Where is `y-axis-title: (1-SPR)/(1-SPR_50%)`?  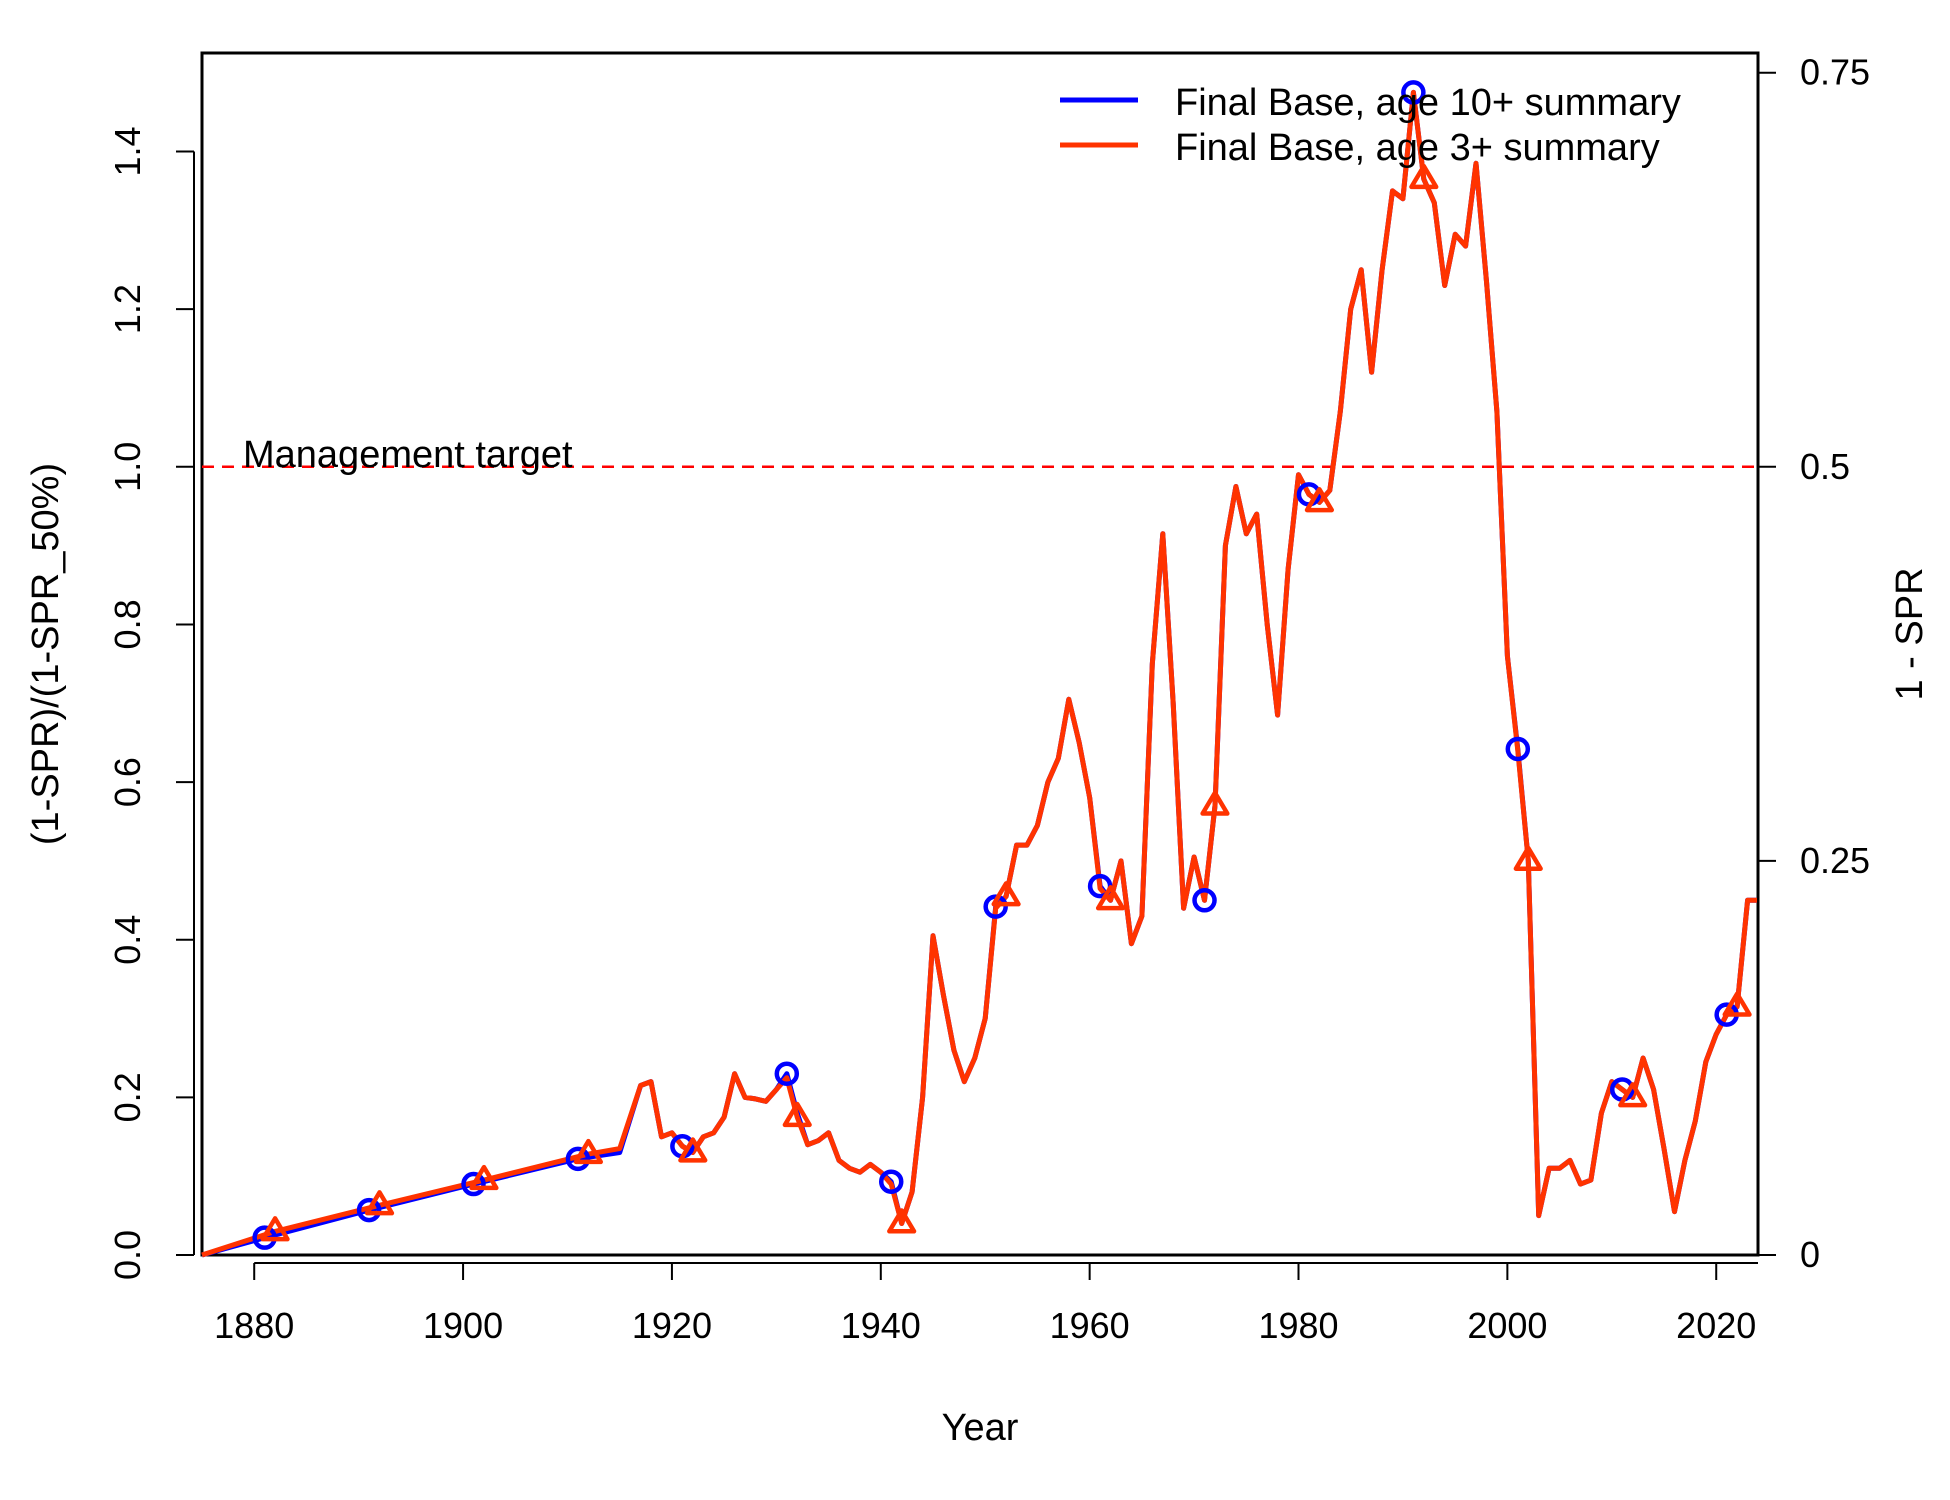 y-axis-title: (1-SPR)/(1-SPR_50%) is located at coordinates (46, 654).